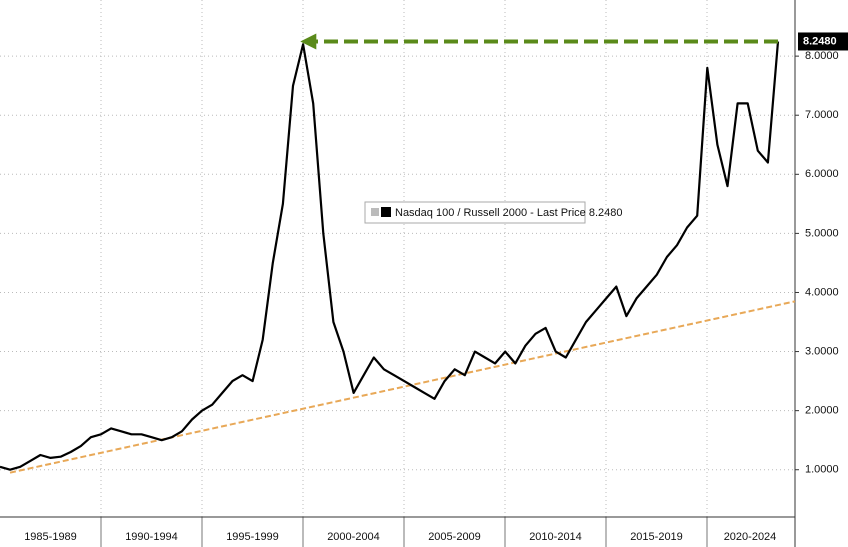 This screenshot has height=547, width=848. I want to click on y-tick-label: 6.0000, so click(822, 174).